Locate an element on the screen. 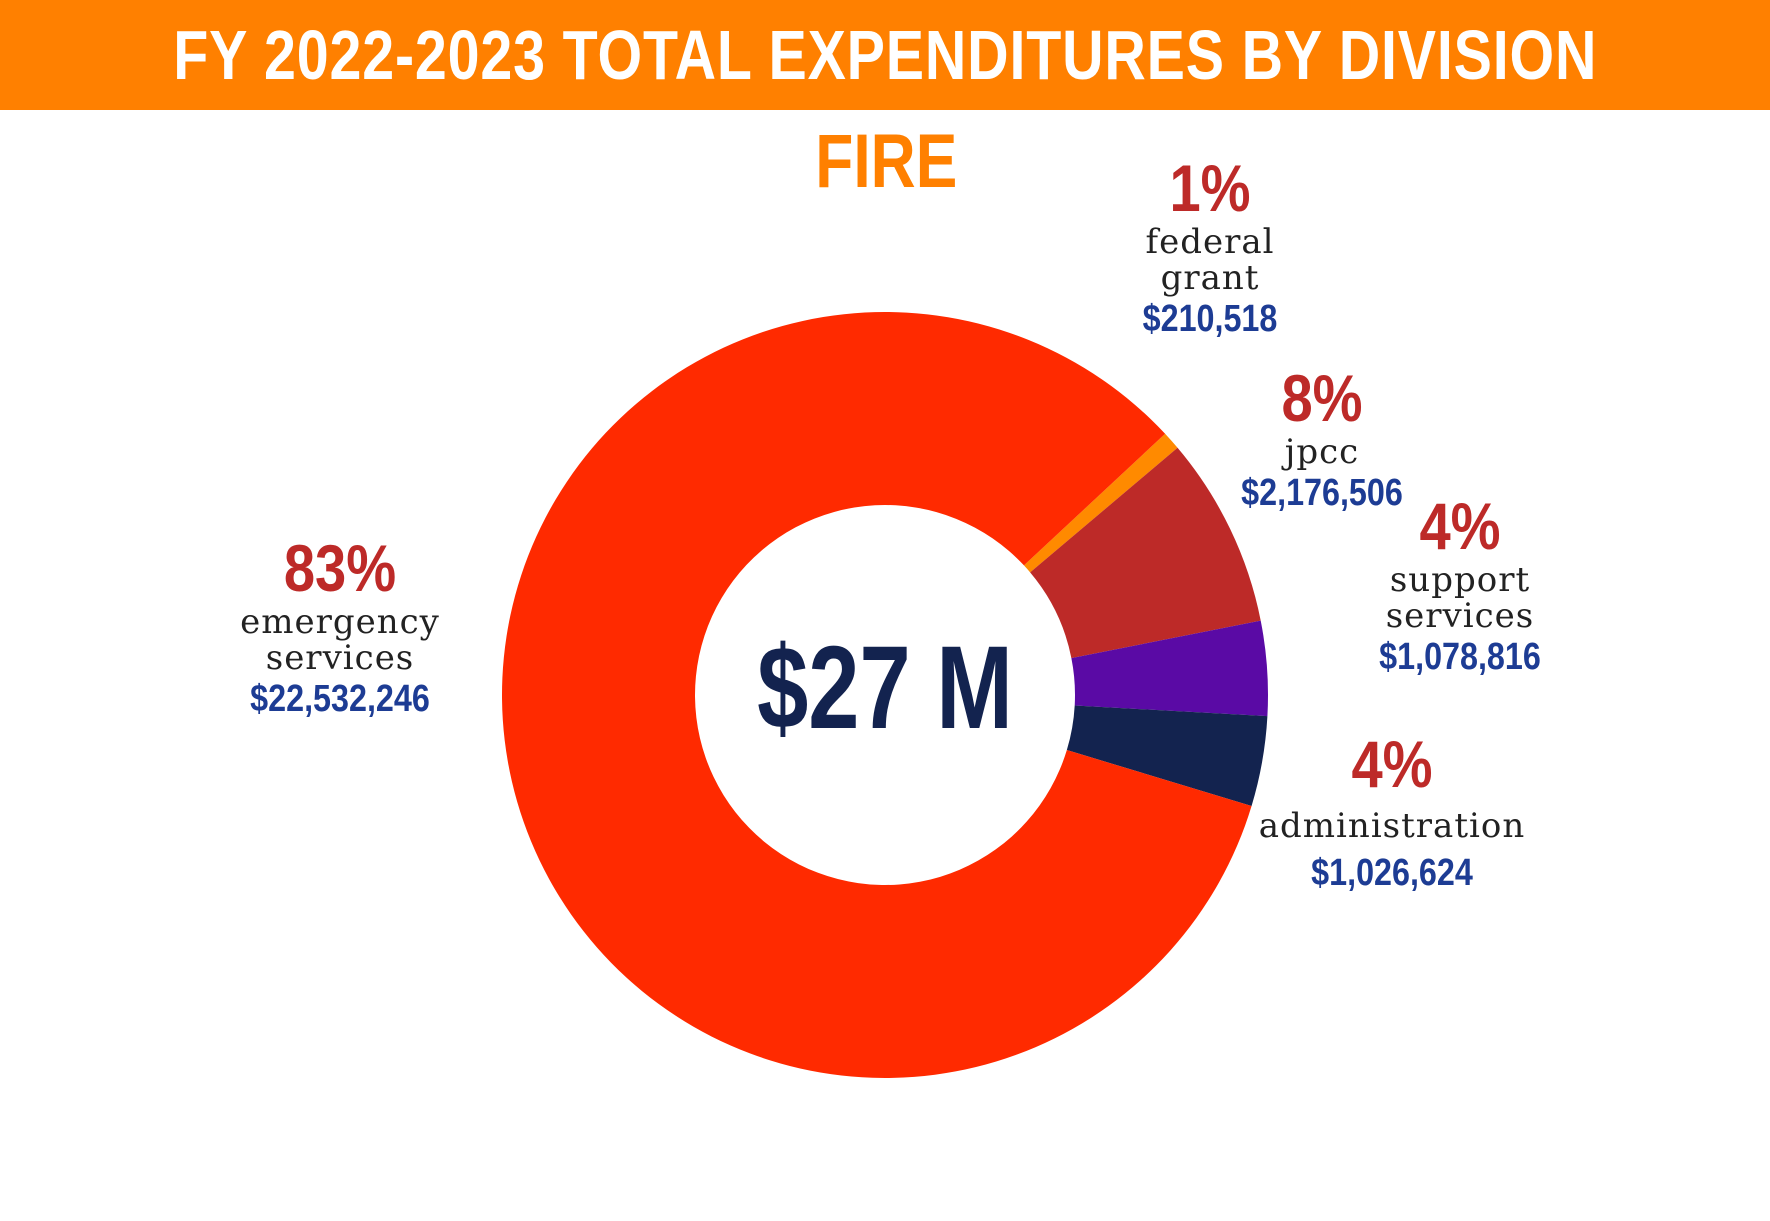 The height and width of the screenshot is (1221, 1770). amount-label: $1,078,816 is located at coordinates (1460, 657).